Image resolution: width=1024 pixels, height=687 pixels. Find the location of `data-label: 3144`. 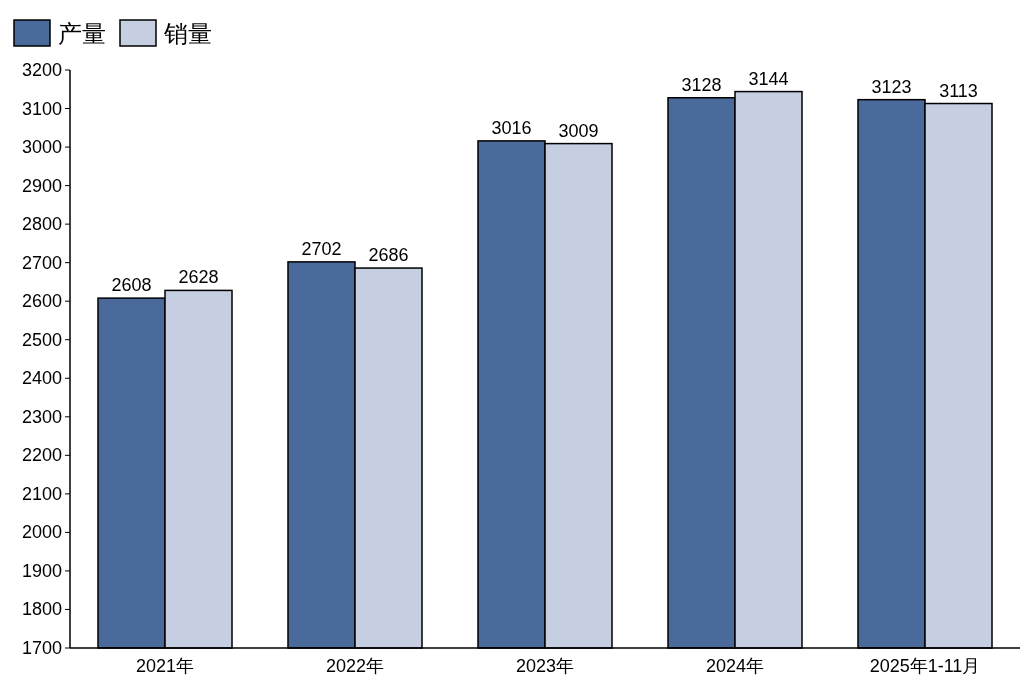

data-label: 3144 is located at coordinates (768, 78).